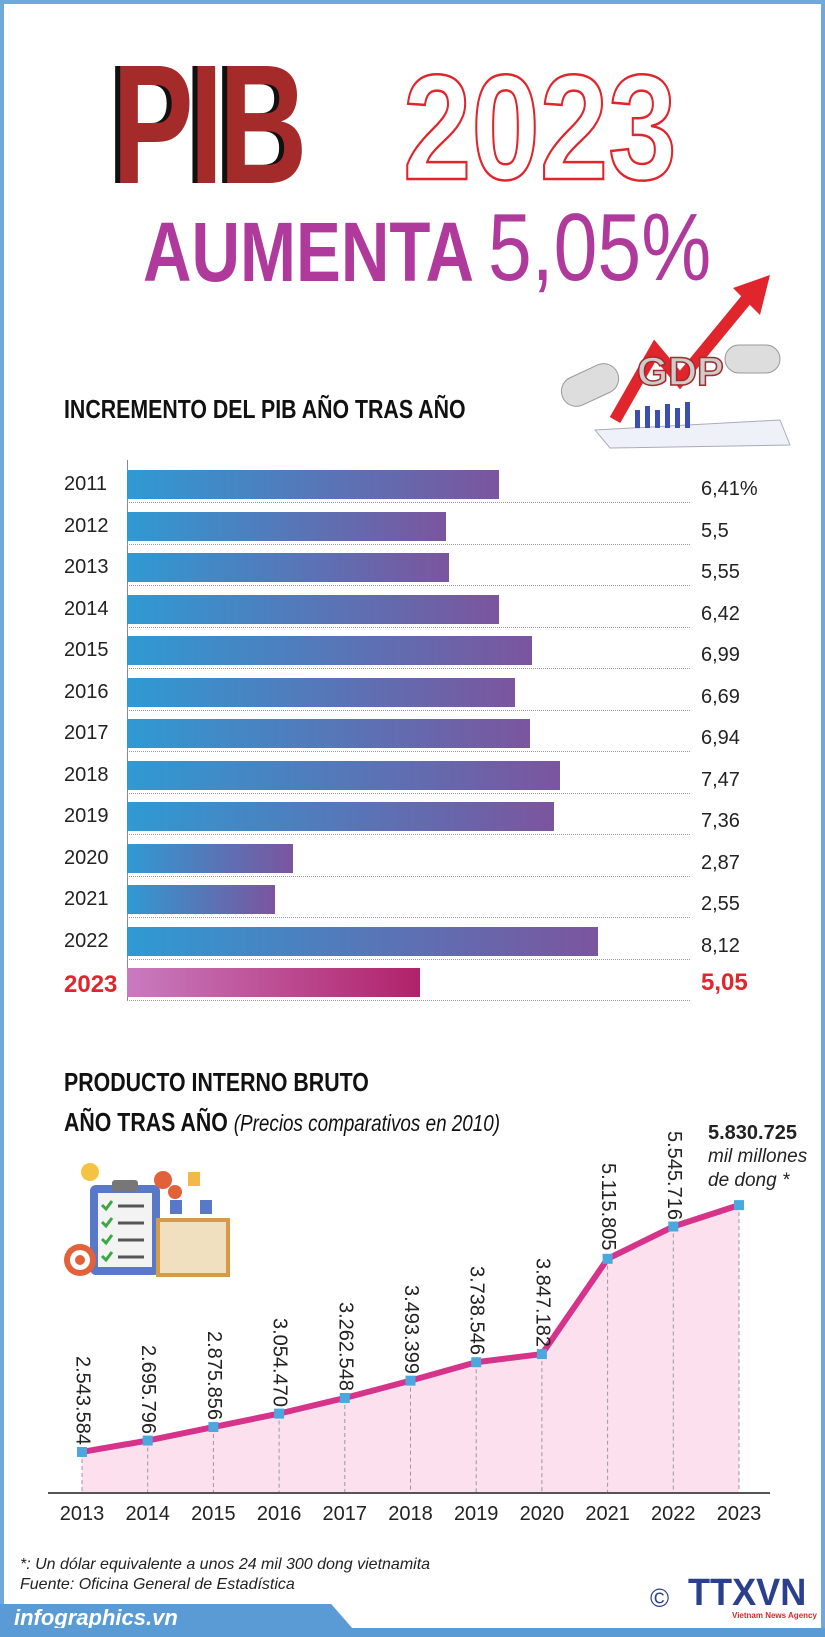 This screenshot has height=1637, width=825. Describe the element at coordinates (279, 1362) in the screenshot. I see `point-value-label: 3.054.470` at that location.